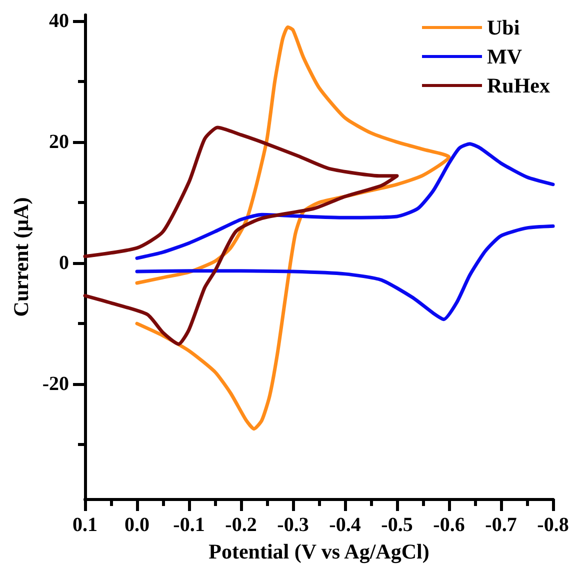 Image resolution: width=577 pixels, height=567 pixels. I want to click on y-axis-title: Current (μA), so click(20, 257).